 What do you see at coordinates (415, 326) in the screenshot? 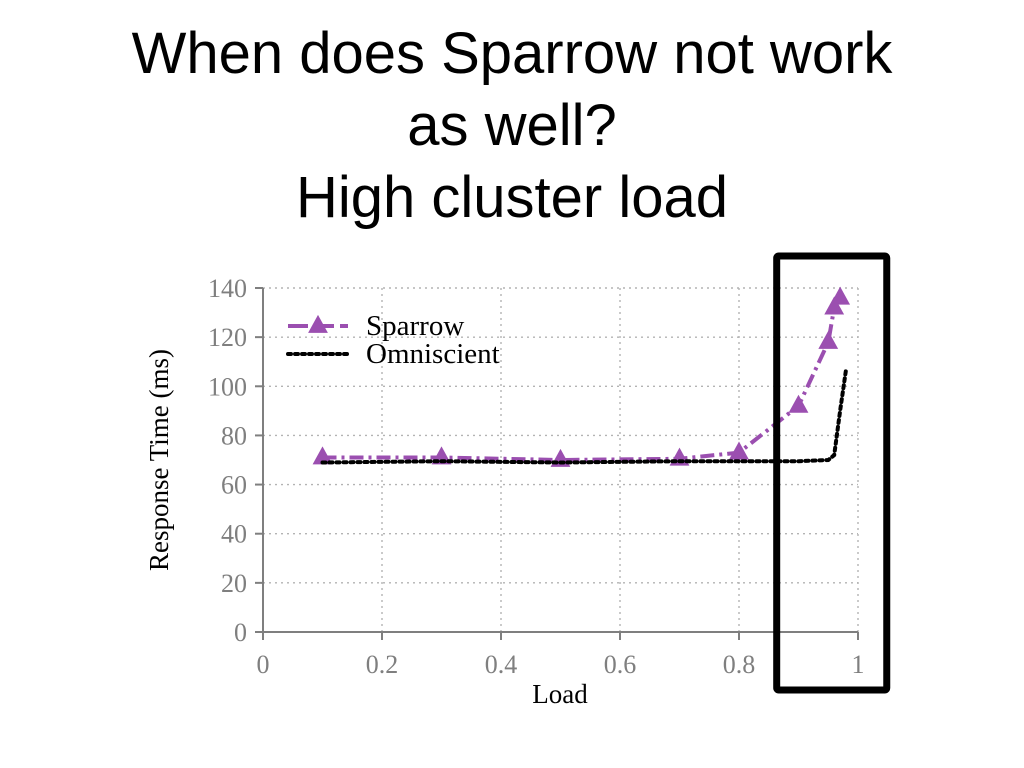
I see `legend-label-sparrow: Sparrow` at bounding box center [415, 326].